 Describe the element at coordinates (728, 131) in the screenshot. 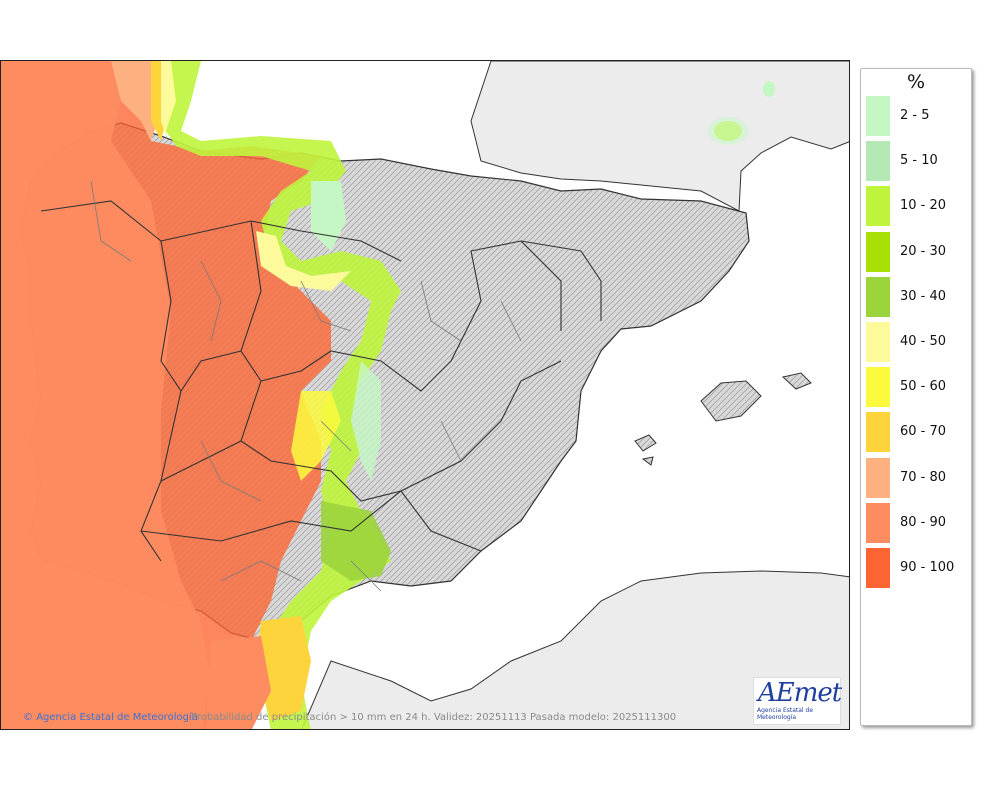

I see `prob-zone-2-5-france` at that location.